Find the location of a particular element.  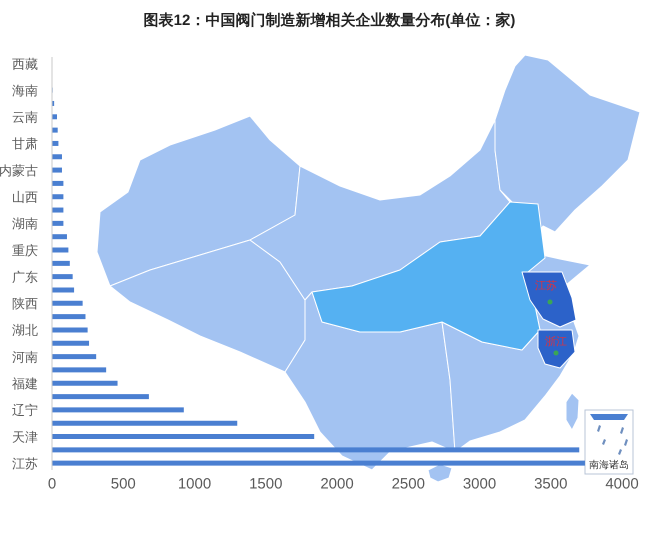

y-tick-label: 重庆 is located at coordinates (25, 250).